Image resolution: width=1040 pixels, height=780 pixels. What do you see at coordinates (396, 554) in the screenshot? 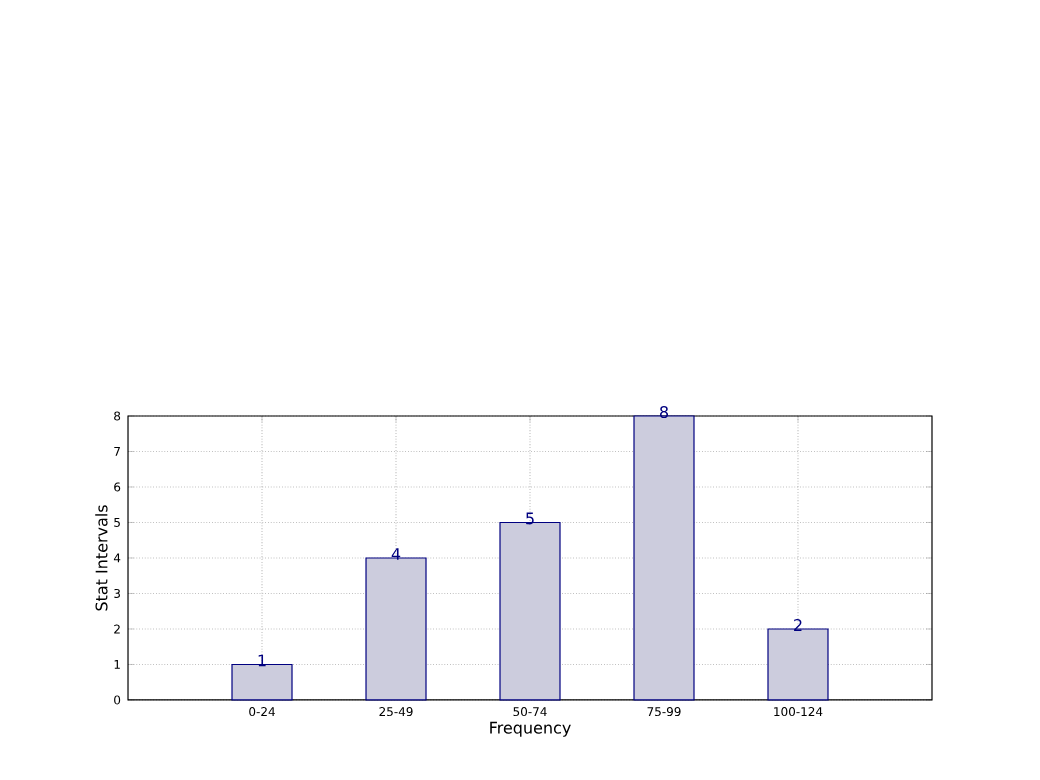
I see `data-label: 4` at bounding box center [396, 554].